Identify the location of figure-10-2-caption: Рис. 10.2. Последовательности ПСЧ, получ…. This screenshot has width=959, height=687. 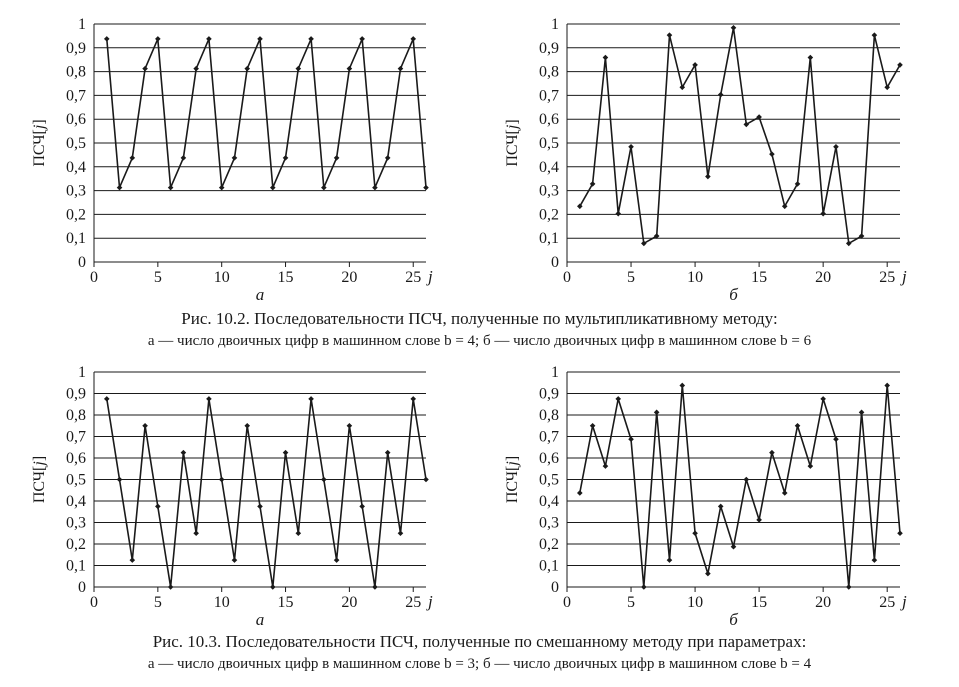
(479, 318).